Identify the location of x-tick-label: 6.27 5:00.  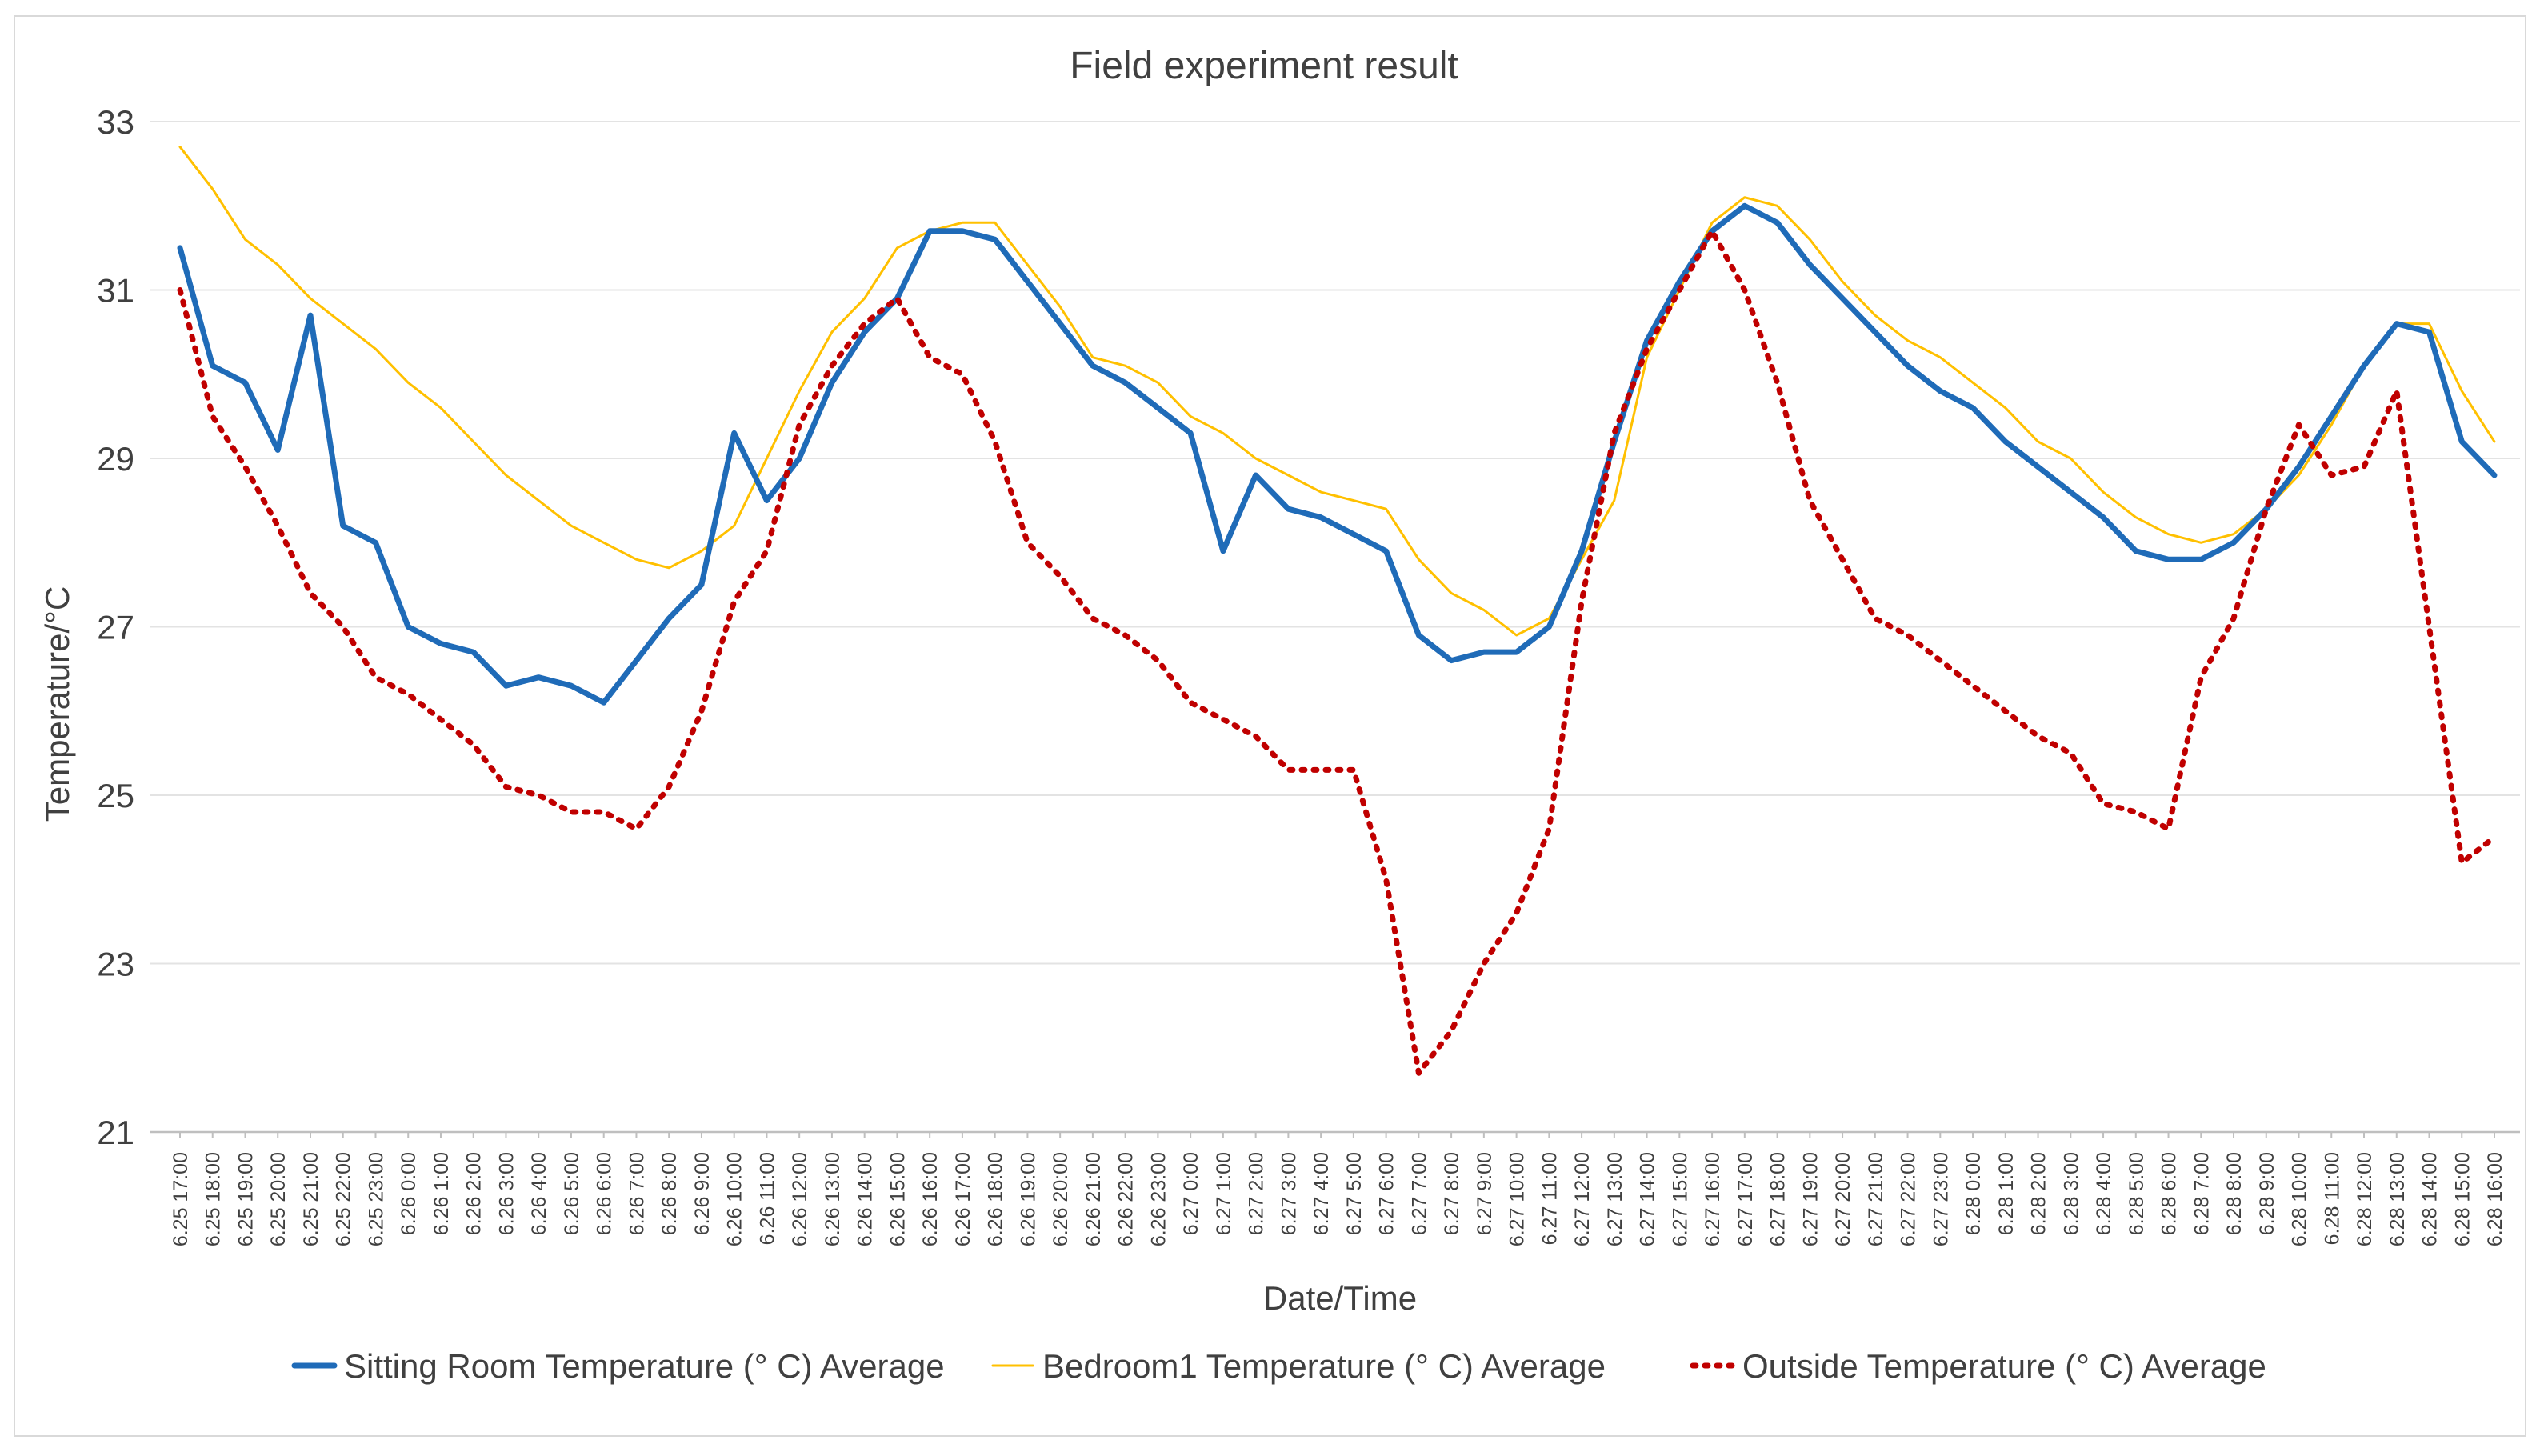
(1354, 1193).